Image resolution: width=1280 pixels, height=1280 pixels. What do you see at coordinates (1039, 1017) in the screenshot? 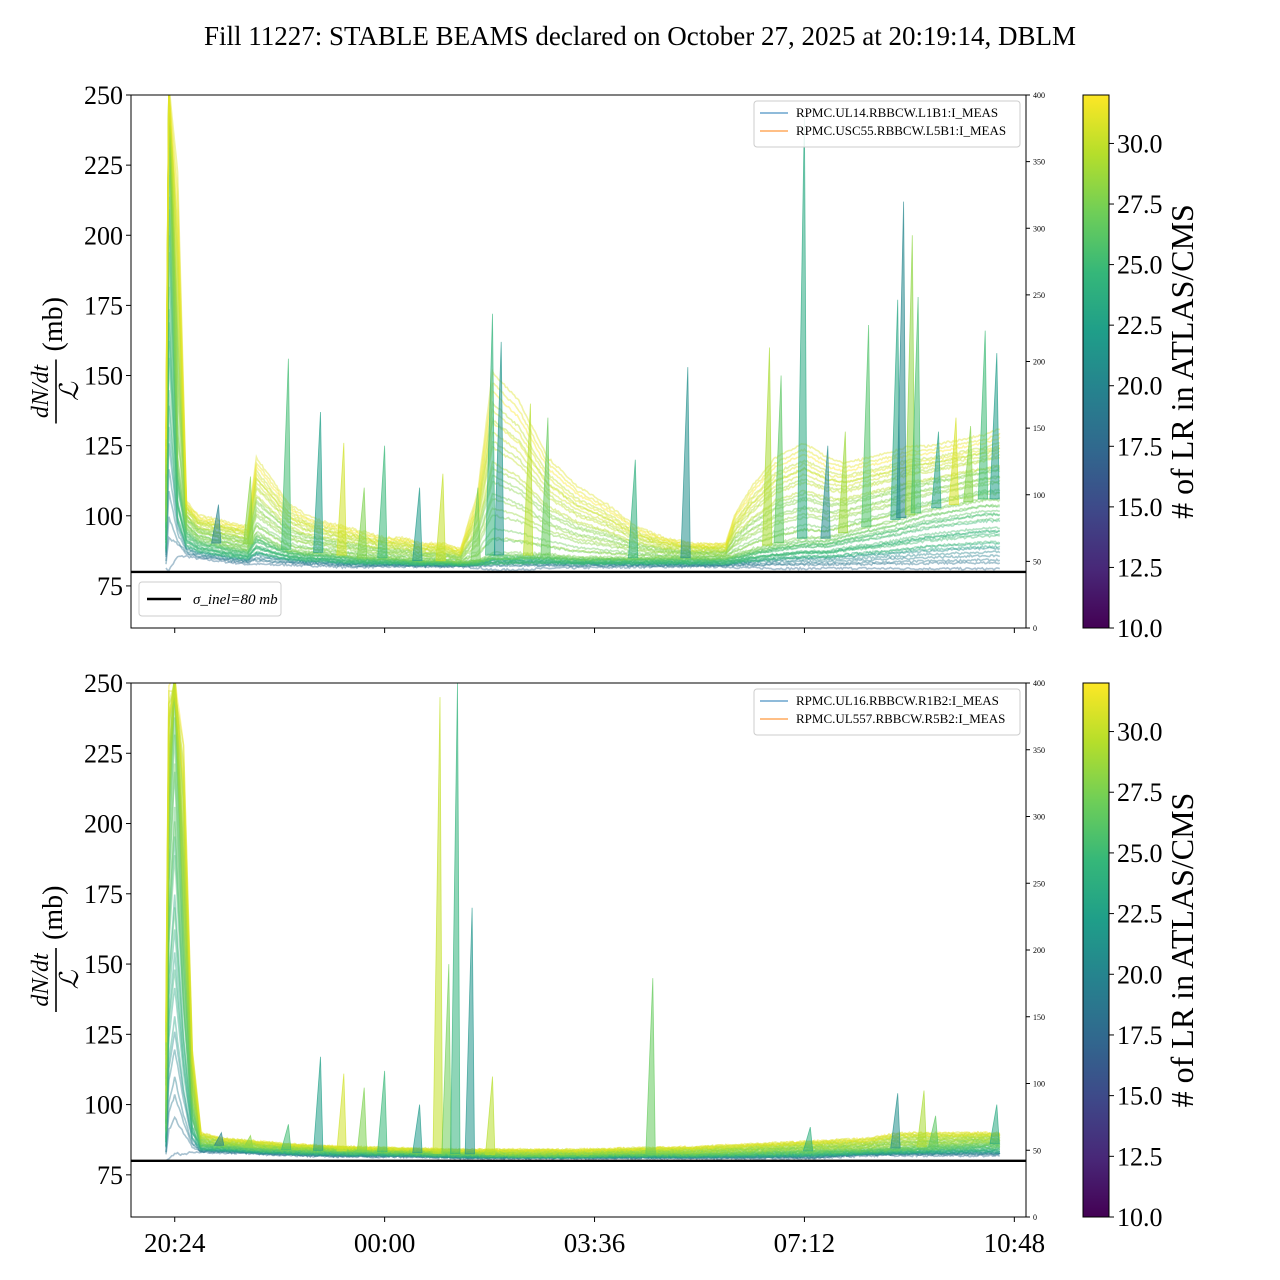
I see `y2-tick-label: 150` at bounding box center [1039, 1017].